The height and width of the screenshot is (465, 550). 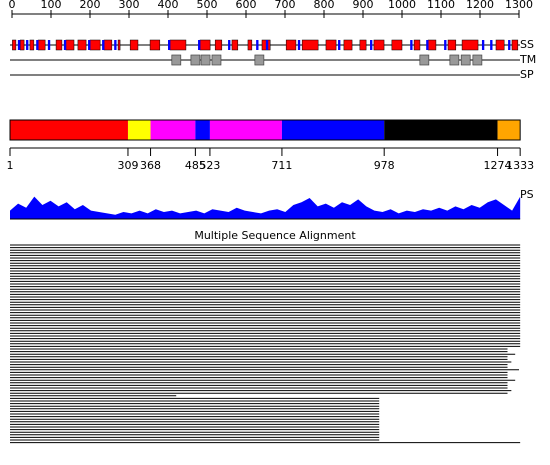 I want to click on tick-label: 400, so click(x=168, y=5).